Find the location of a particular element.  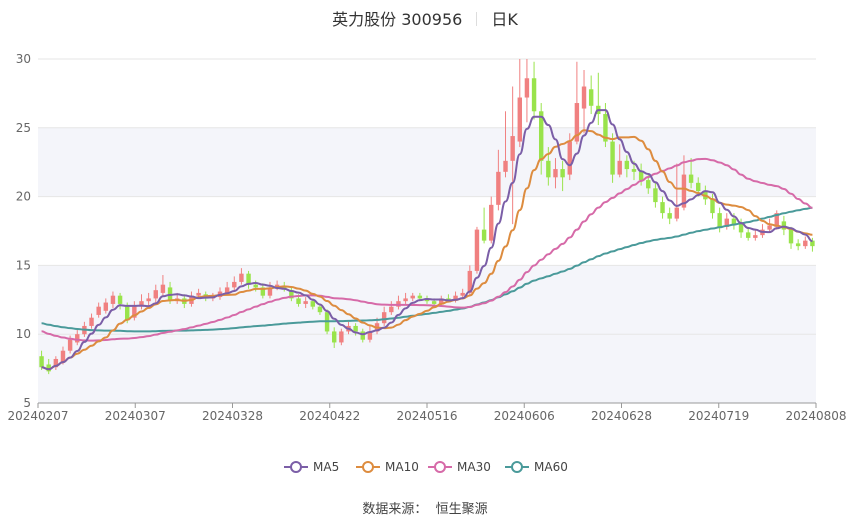

x-tick-label: 20240207 is located at coordinates (37, 416).